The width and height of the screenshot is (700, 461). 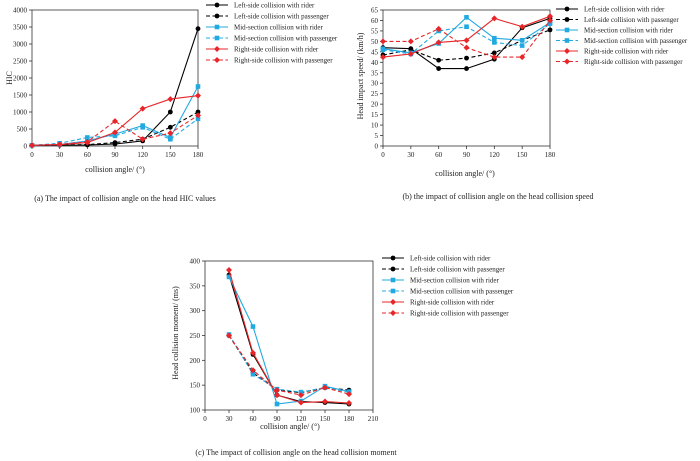 What do you see at coordinates (452, 303) in the screenshot?
I see `chart-c-legend-label: Right-side collision with rider` at bounding box center [452, 303].